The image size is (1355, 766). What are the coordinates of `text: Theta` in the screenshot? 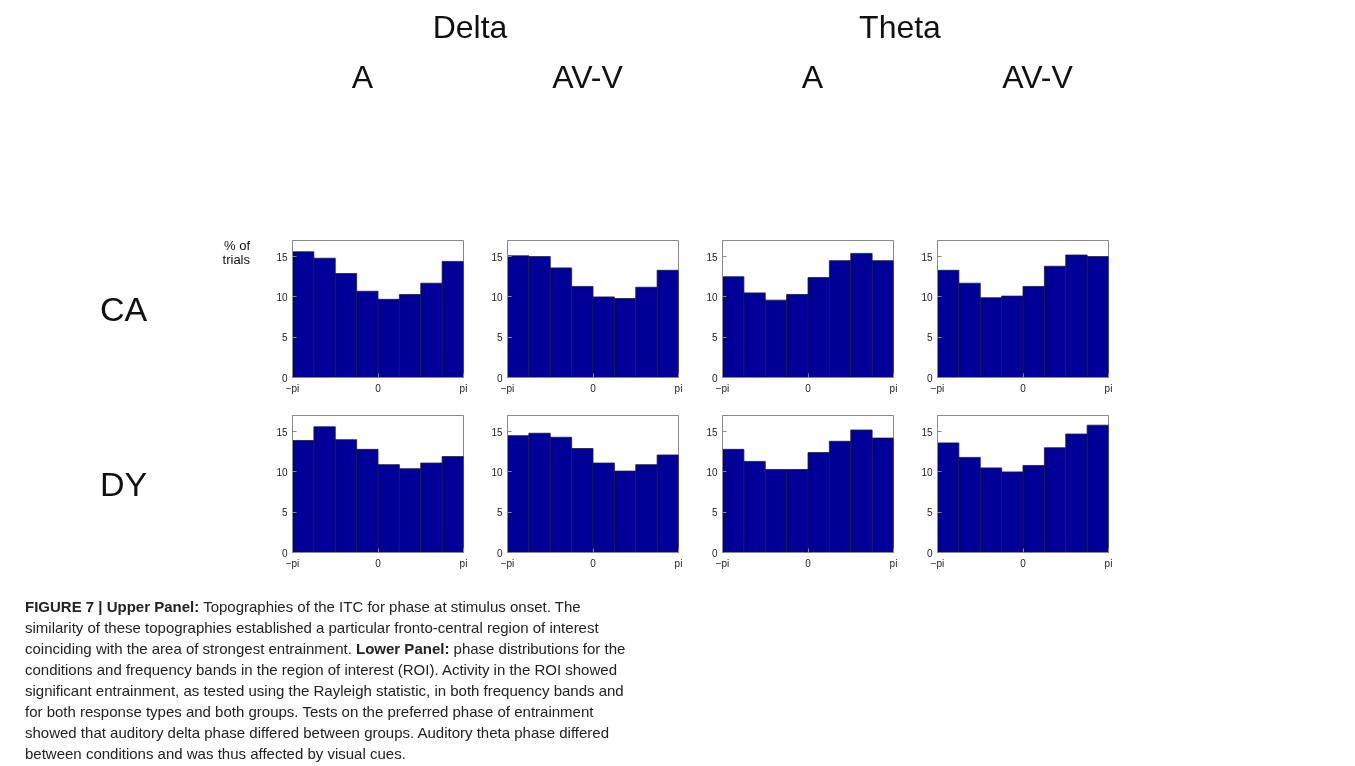 It's located at (900, 27).